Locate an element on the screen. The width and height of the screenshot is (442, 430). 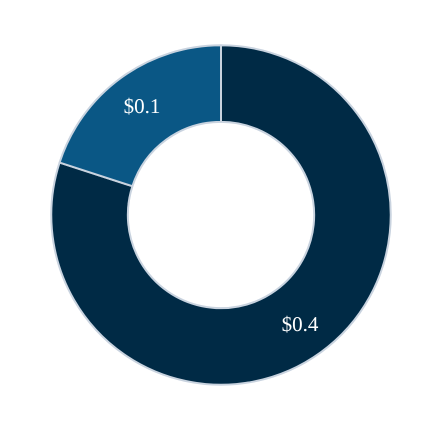
data-label: $0.1 is located at coordinates (142, 106).